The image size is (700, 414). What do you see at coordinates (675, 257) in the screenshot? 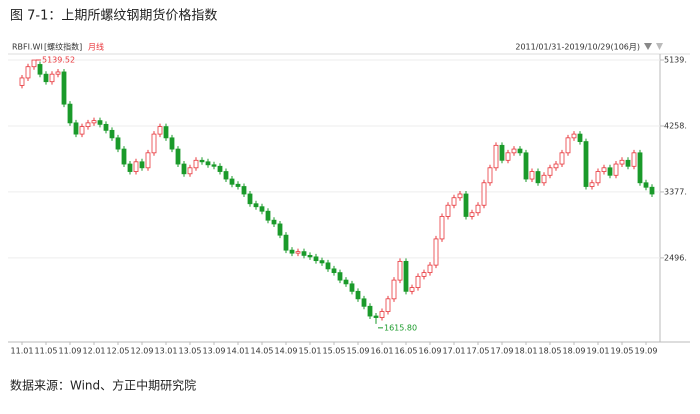
I see `y-tick-label: 2496.` at bounding box center [675, 257].